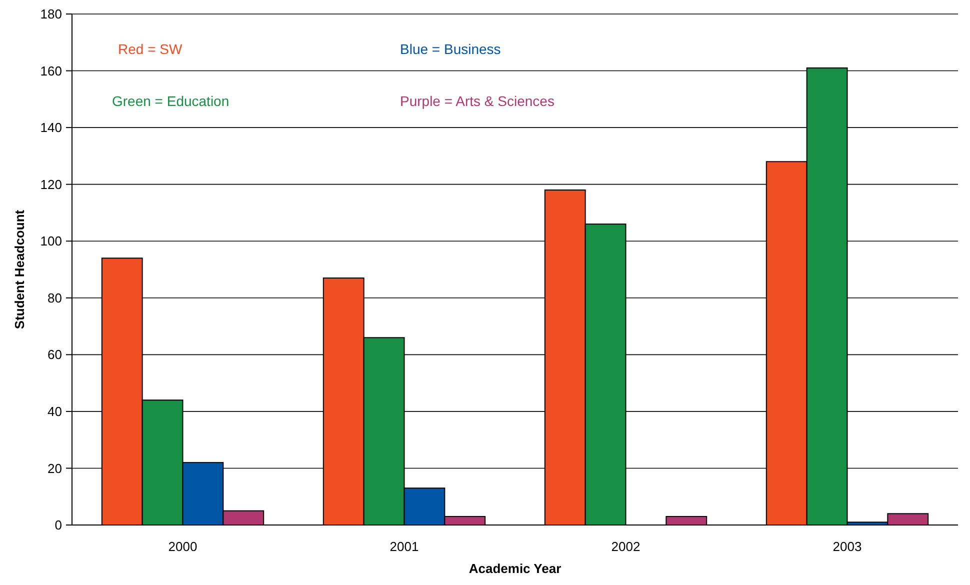  What do you see at coordinates (51, 14) in the screenshot?
I see `y-tick-label: 180` at bounding box center [51, 14].